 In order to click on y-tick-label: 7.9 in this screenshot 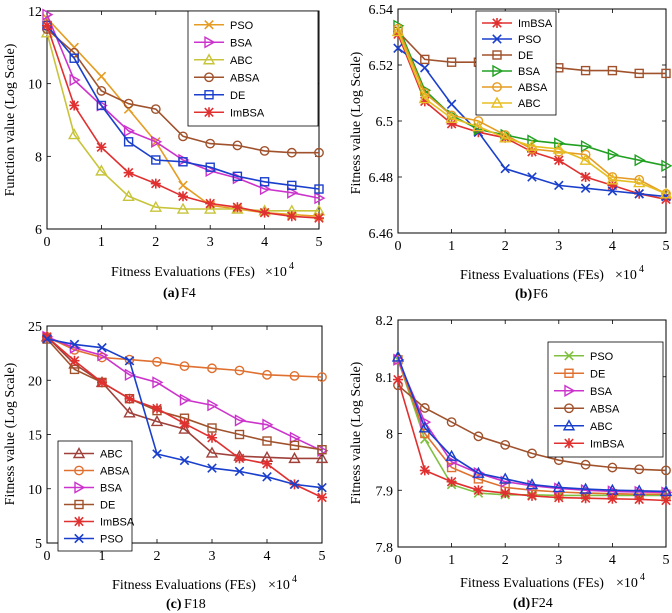, I will do `click(385, 491)`.